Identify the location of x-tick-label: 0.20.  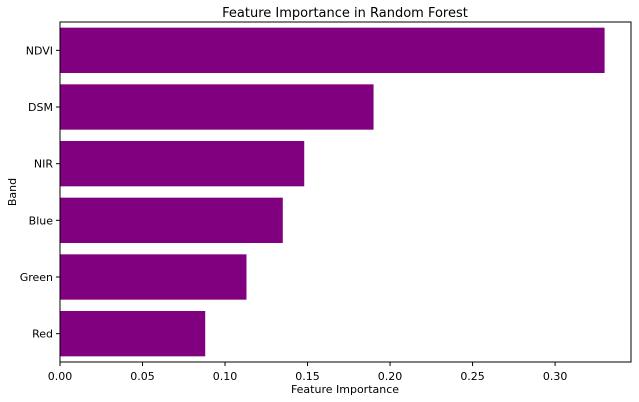
(390, 376).